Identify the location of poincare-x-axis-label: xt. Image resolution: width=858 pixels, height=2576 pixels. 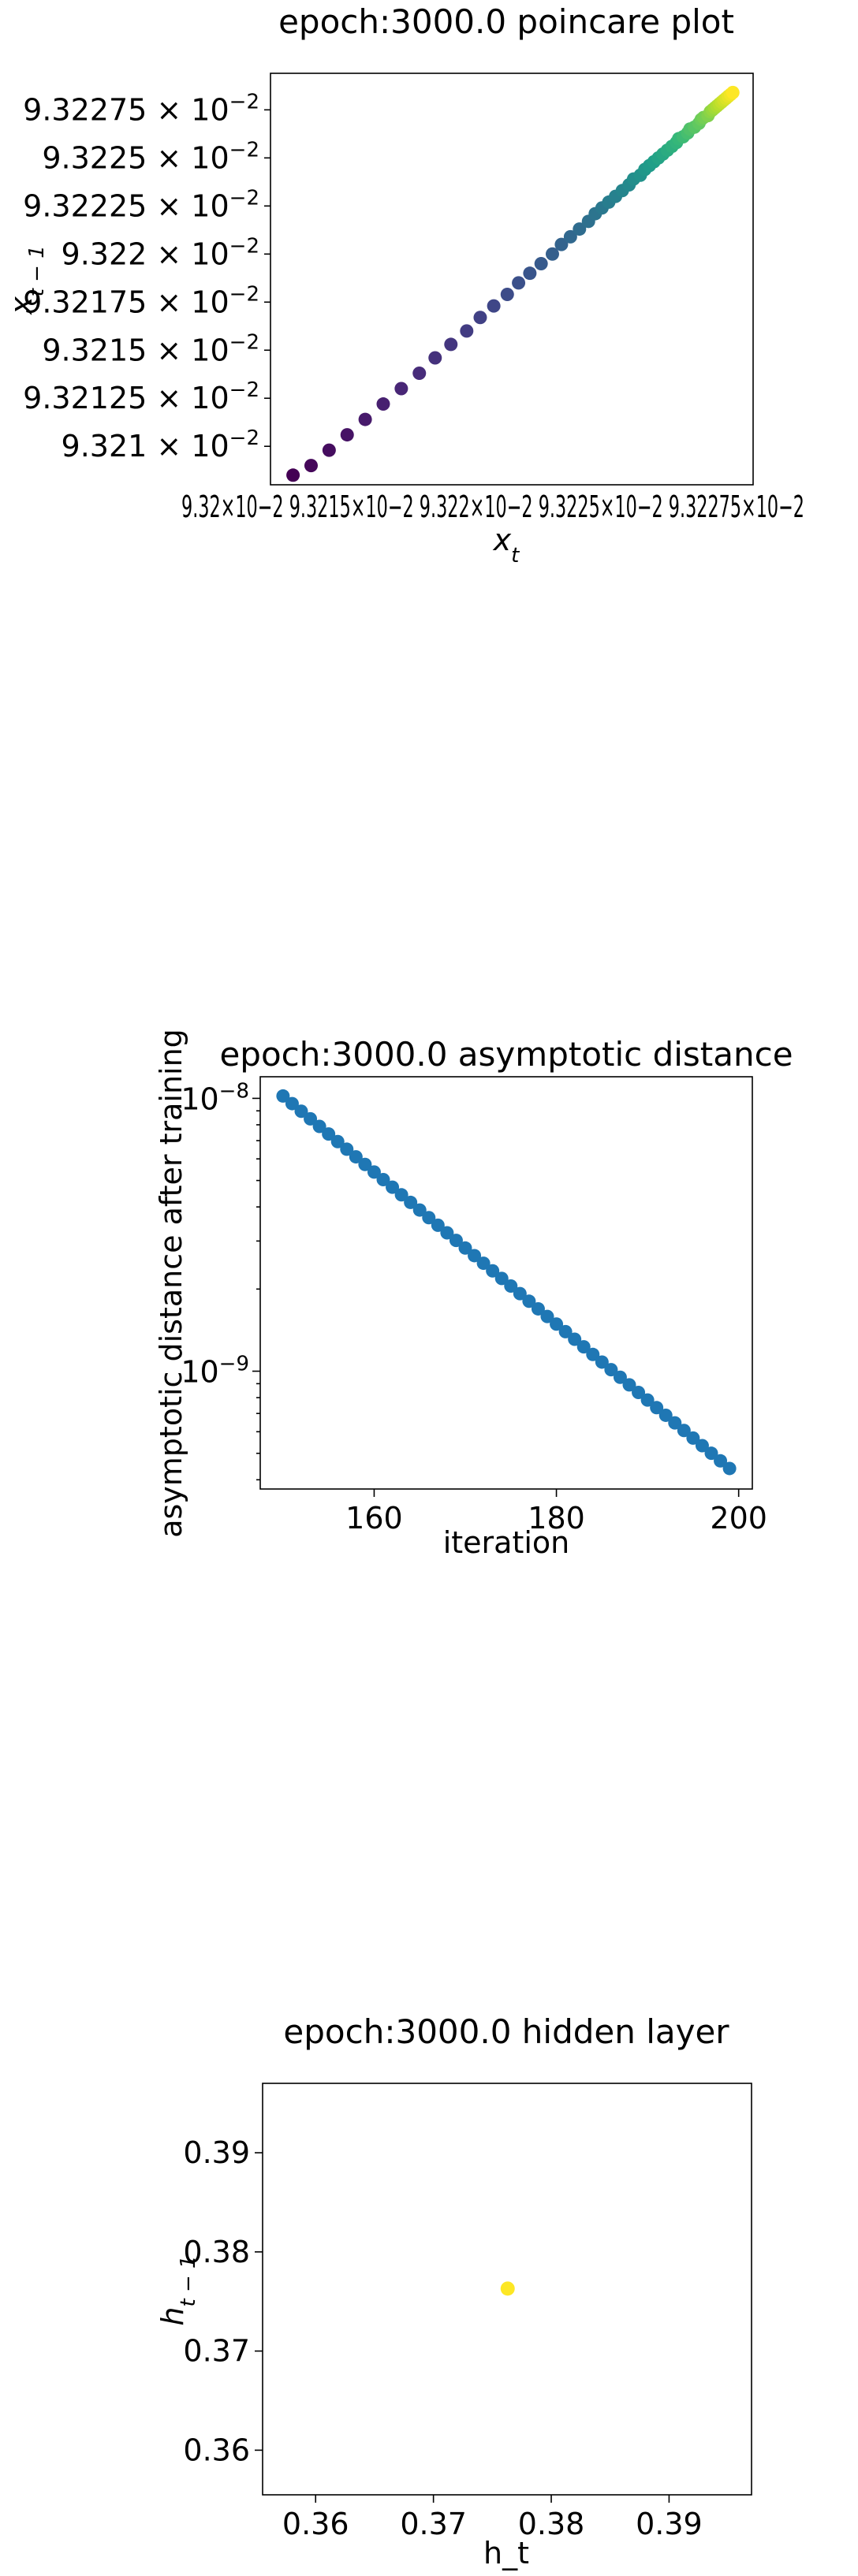
(506, 545).